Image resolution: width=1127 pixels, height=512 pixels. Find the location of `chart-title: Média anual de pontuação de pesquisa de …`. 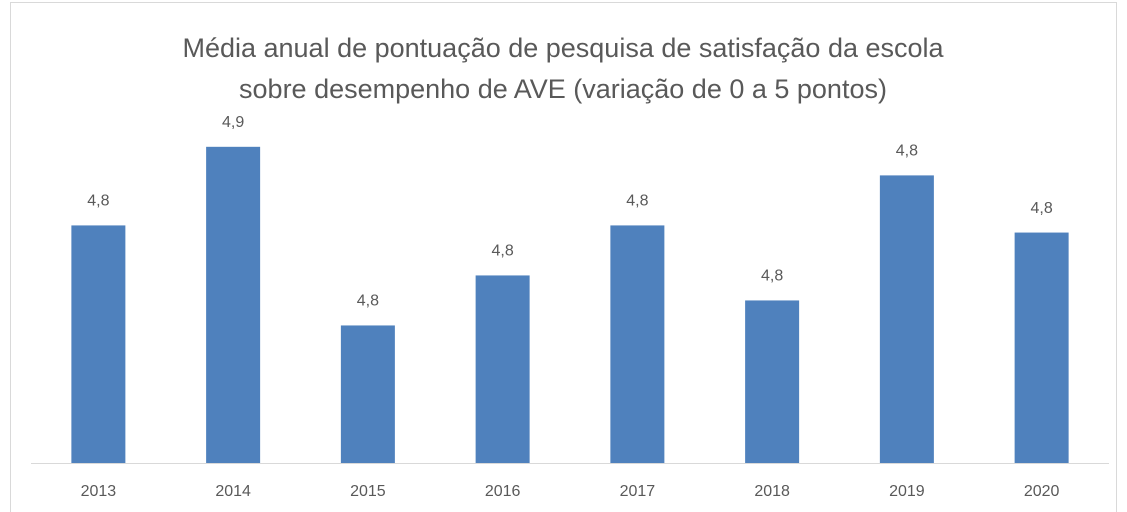

chart-title: Média anual de pontuação de pesquisa de … is located at coordinates (563, 48).